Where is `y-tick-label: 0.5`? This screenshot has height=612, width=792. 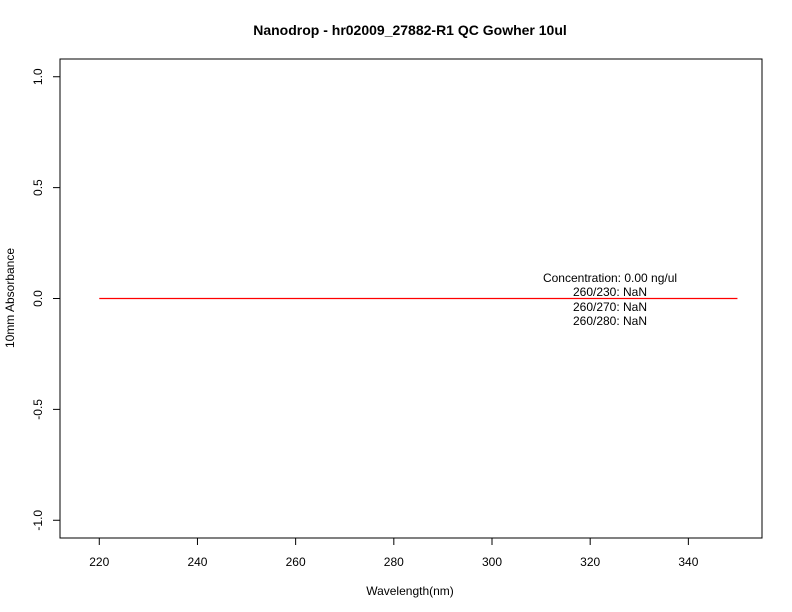 y-tick-label: 0.5 is located at coordinates (38, 187).